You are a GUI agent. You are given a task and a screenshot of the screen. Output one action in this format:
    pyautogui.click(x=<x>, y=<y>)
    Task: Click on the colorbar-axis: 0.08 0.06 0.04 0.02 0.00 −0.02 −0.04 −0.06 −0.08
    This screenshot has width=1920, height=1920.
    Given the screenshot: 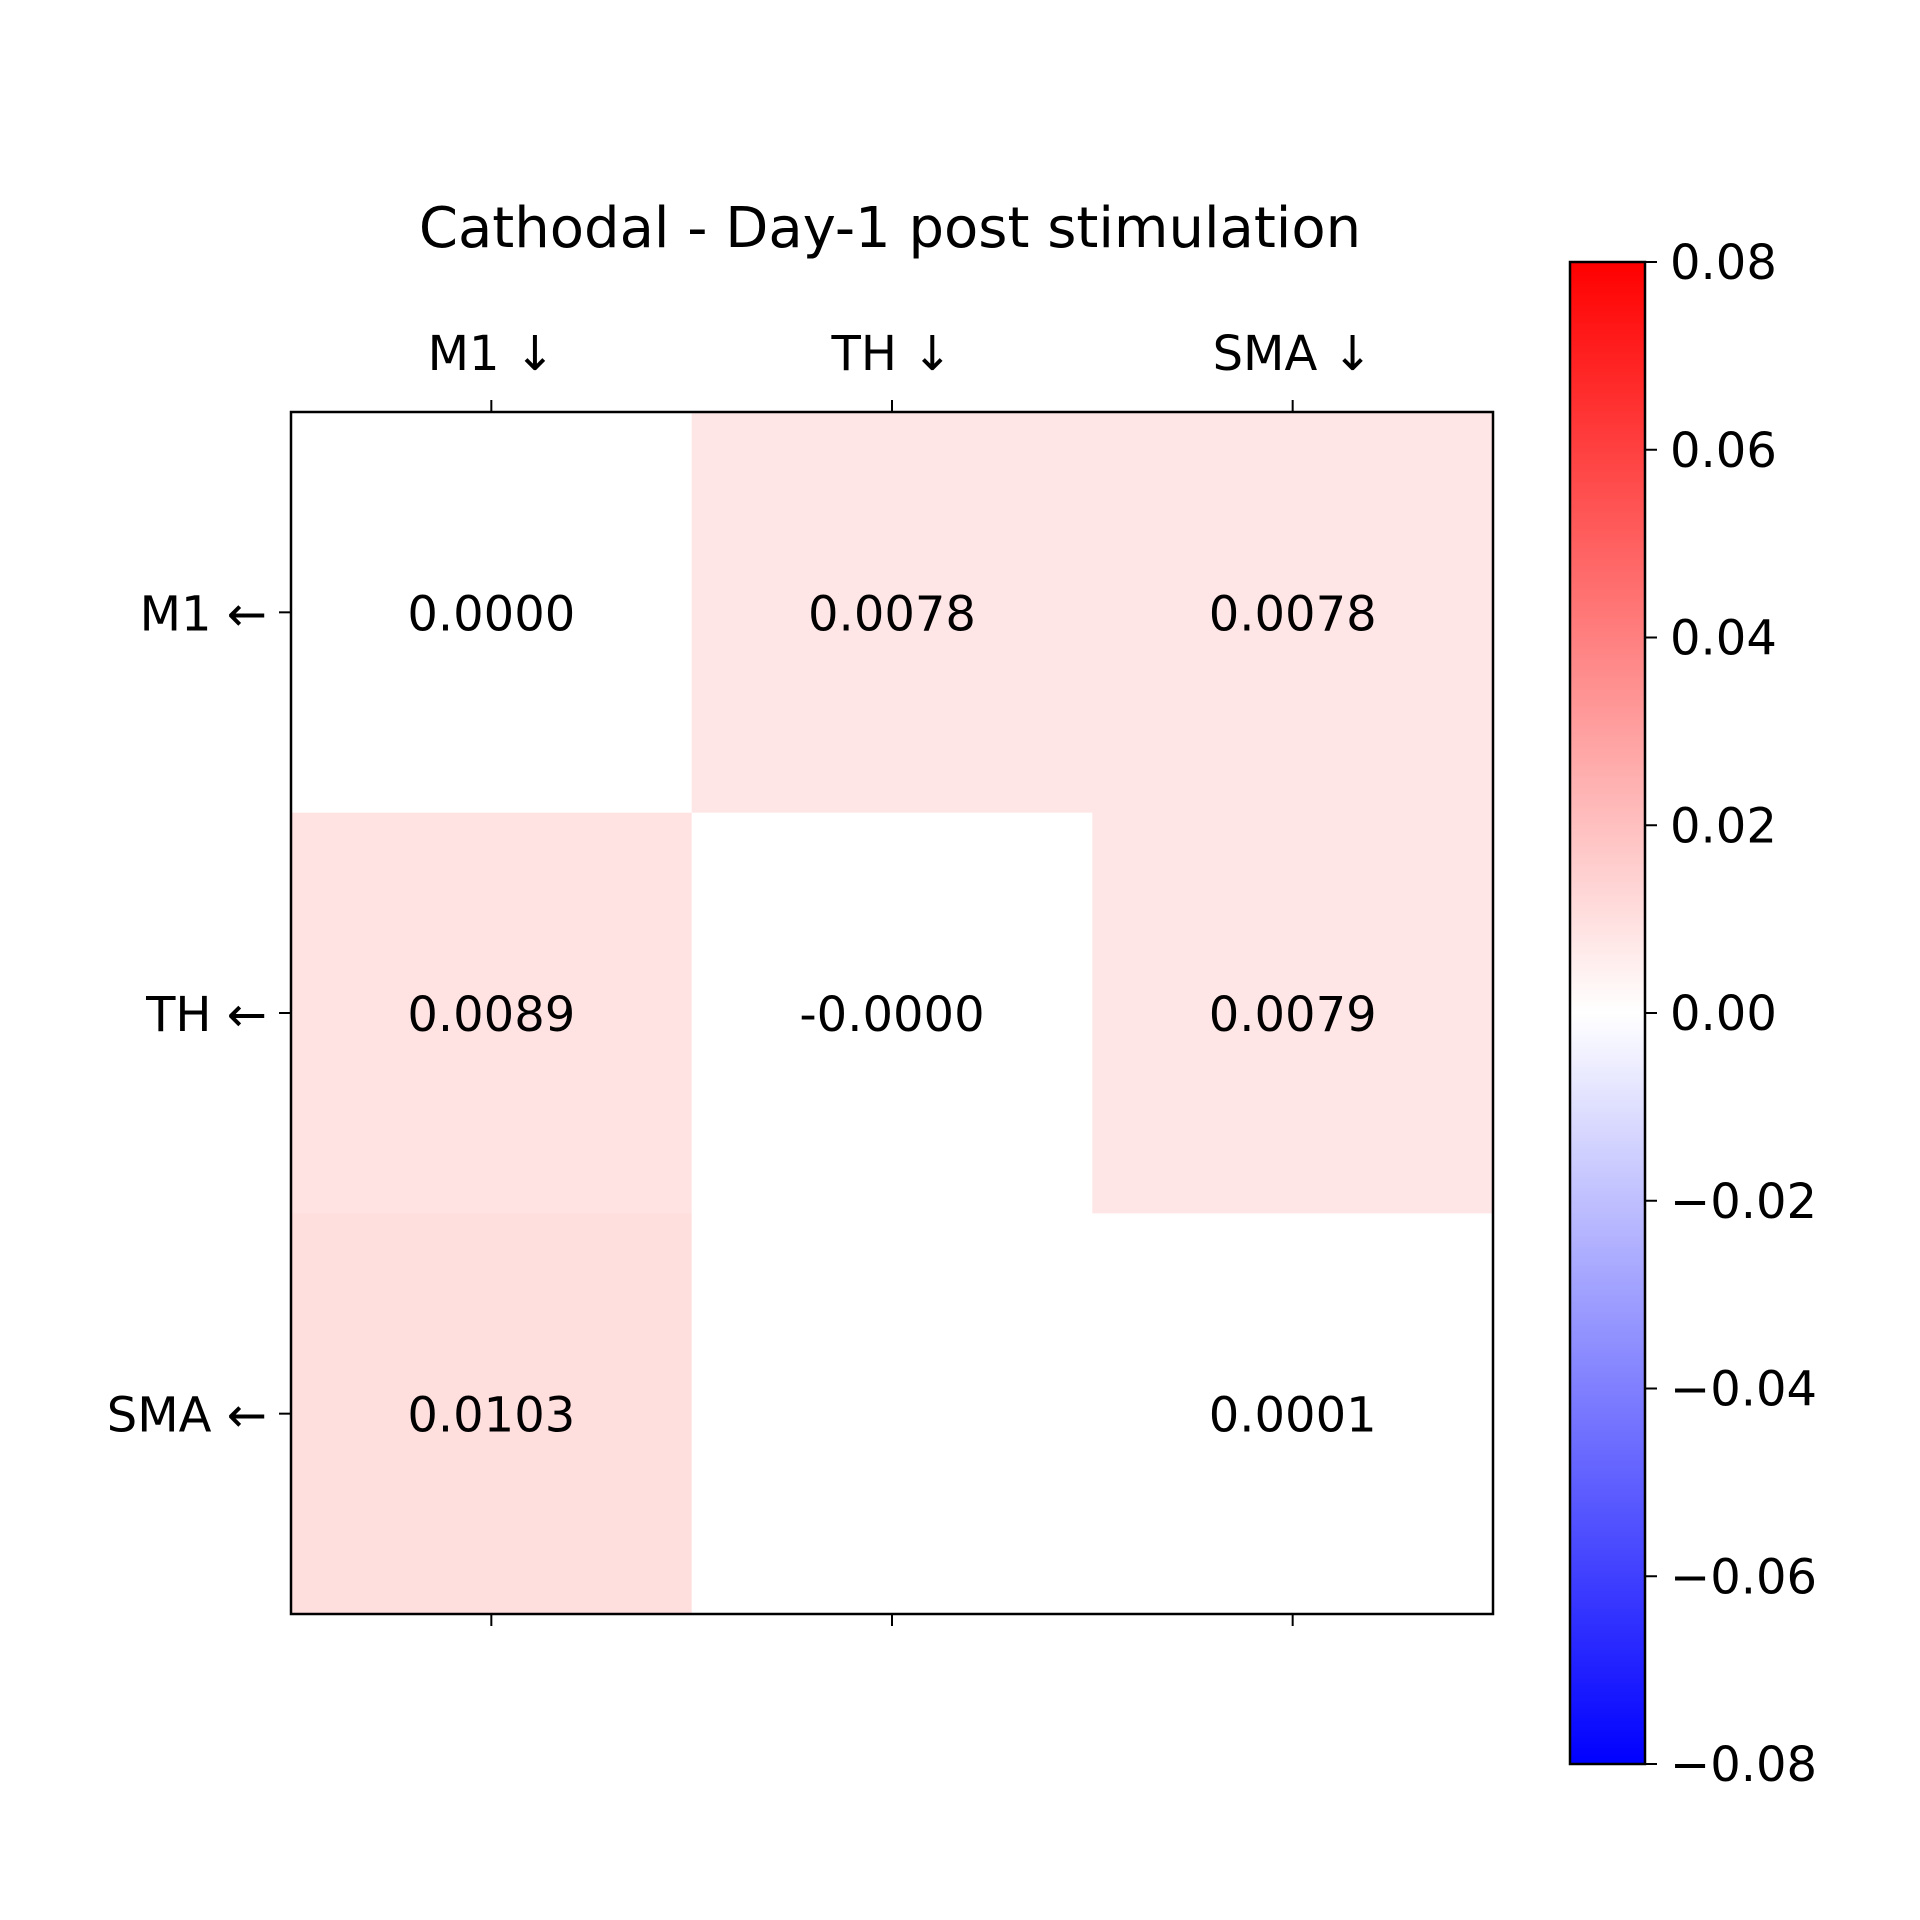 What is the action you would take?
    pyautogui.click(x=1731, y=1014)
    